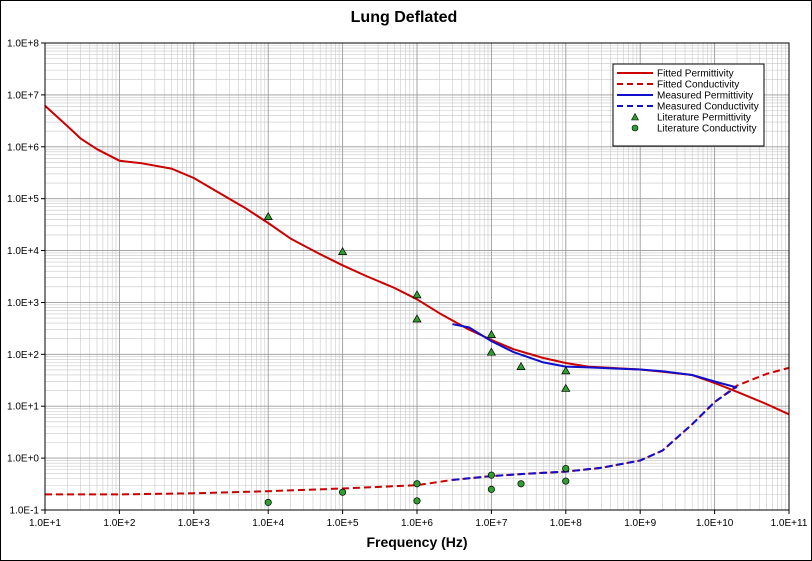 This screenshot has height=561, width=812. I want to click on x-axis-label: Frequency (Hz), so click(416, 542).